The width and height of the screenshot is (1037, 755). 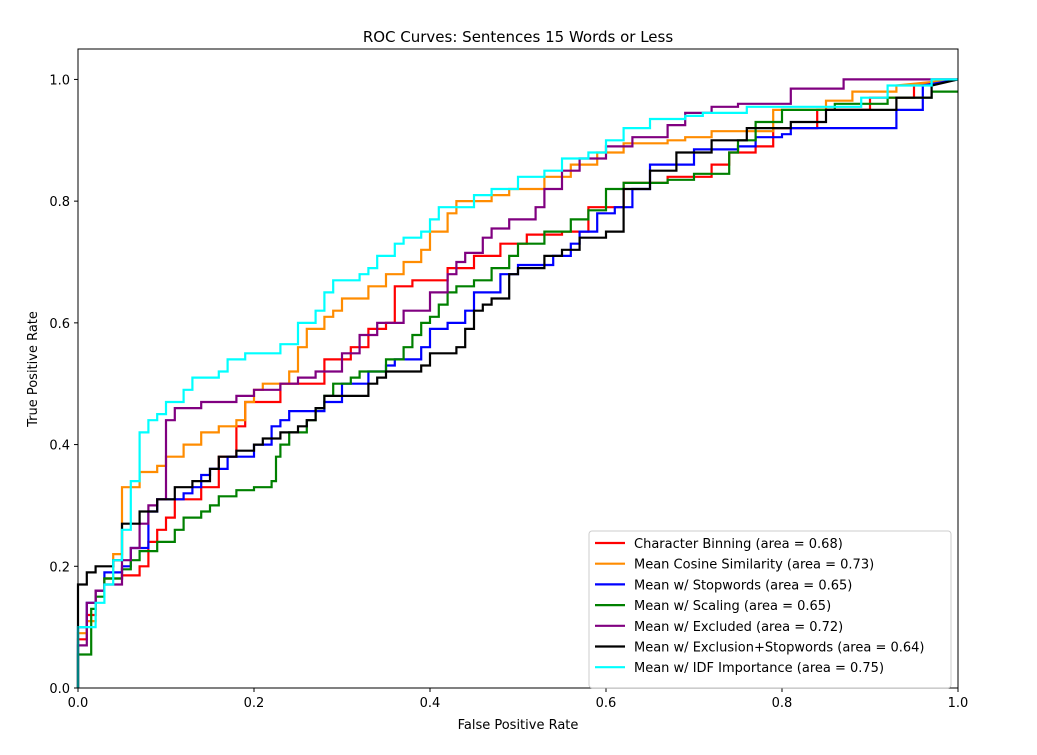 I want to click on x-tick-label: 0.6, so click(x=606, y=703).